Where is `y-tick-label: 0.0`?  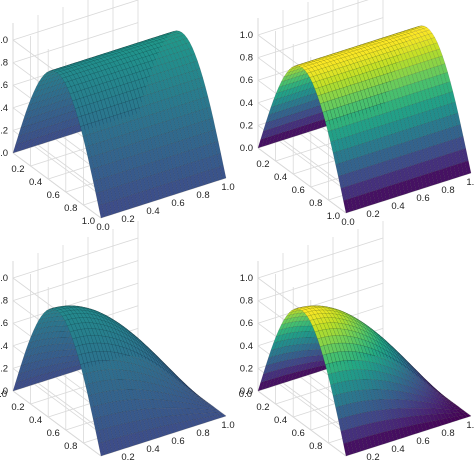
y-tick-label: 0.0 is located at coordinates (3, 394).